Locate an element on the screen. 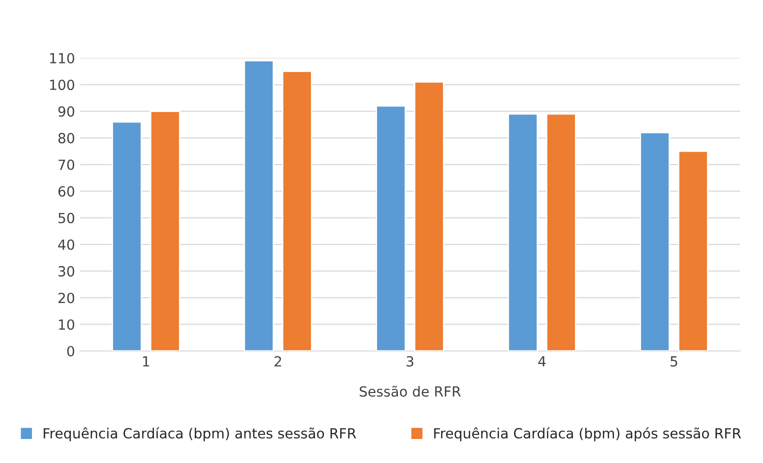 The image size is (763, 463). y-tick-label: 80 is located at coordinates (66, 138).